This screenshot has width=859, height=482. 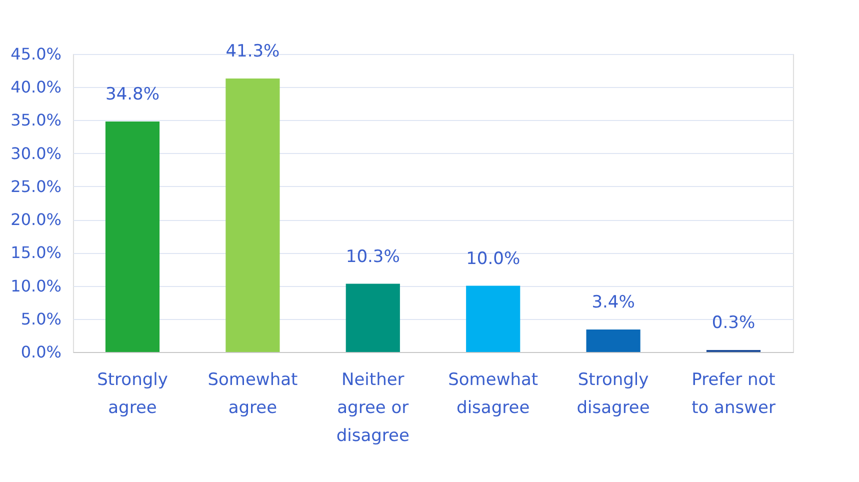 What do you see at coordinates (253, 52) in the screenshot?
I see `data-label: 41.3%` at bounding box center [253, 52].